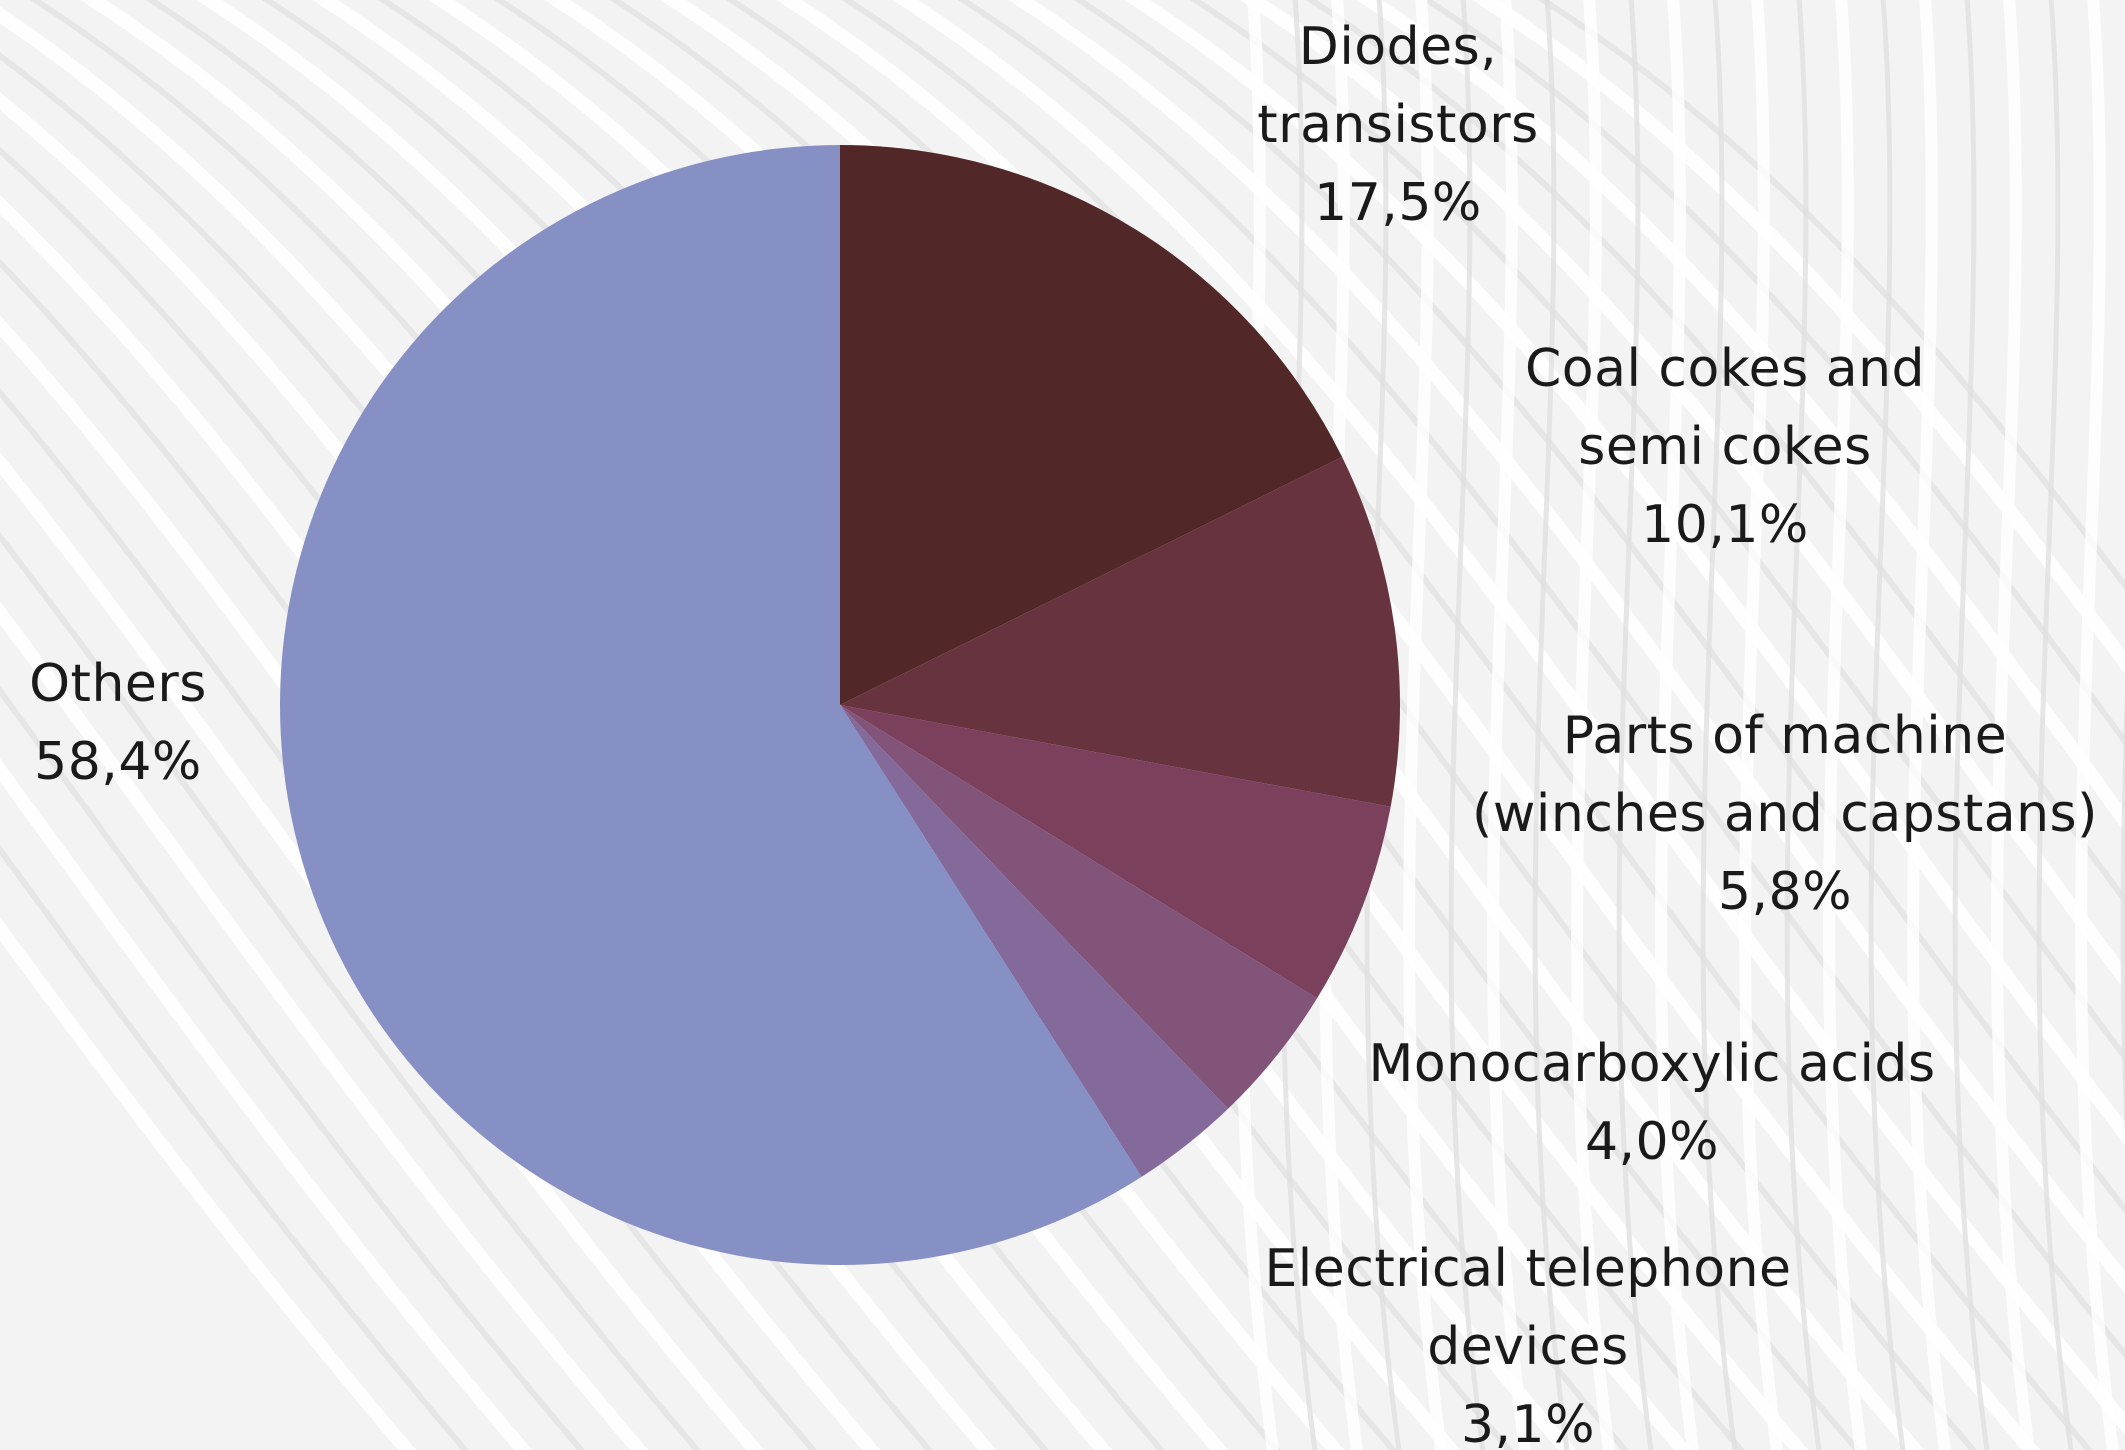 The width and height of the screenshot is (2125, 1450). What do you see at coordinates (1528, 1347) in the screenshot?
I see `slice-label-name: devices` at bounding box center [1528, 1347].